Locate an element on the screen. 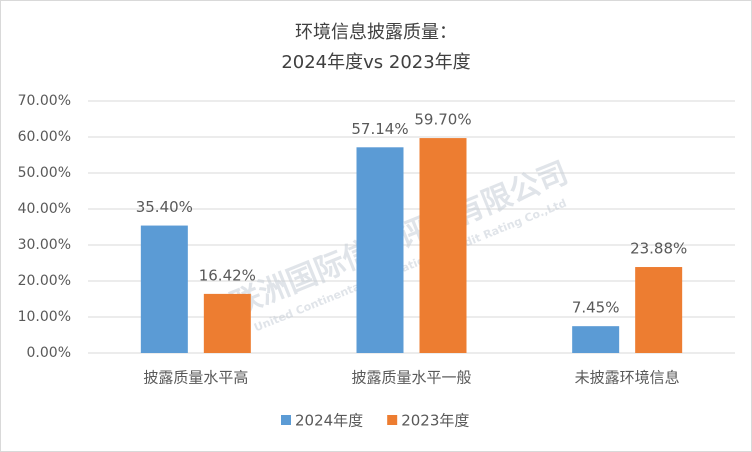 The height and width of the screenshot is (452, 752). y-tick-label: 60.00% is located at coordinates (44, 137).